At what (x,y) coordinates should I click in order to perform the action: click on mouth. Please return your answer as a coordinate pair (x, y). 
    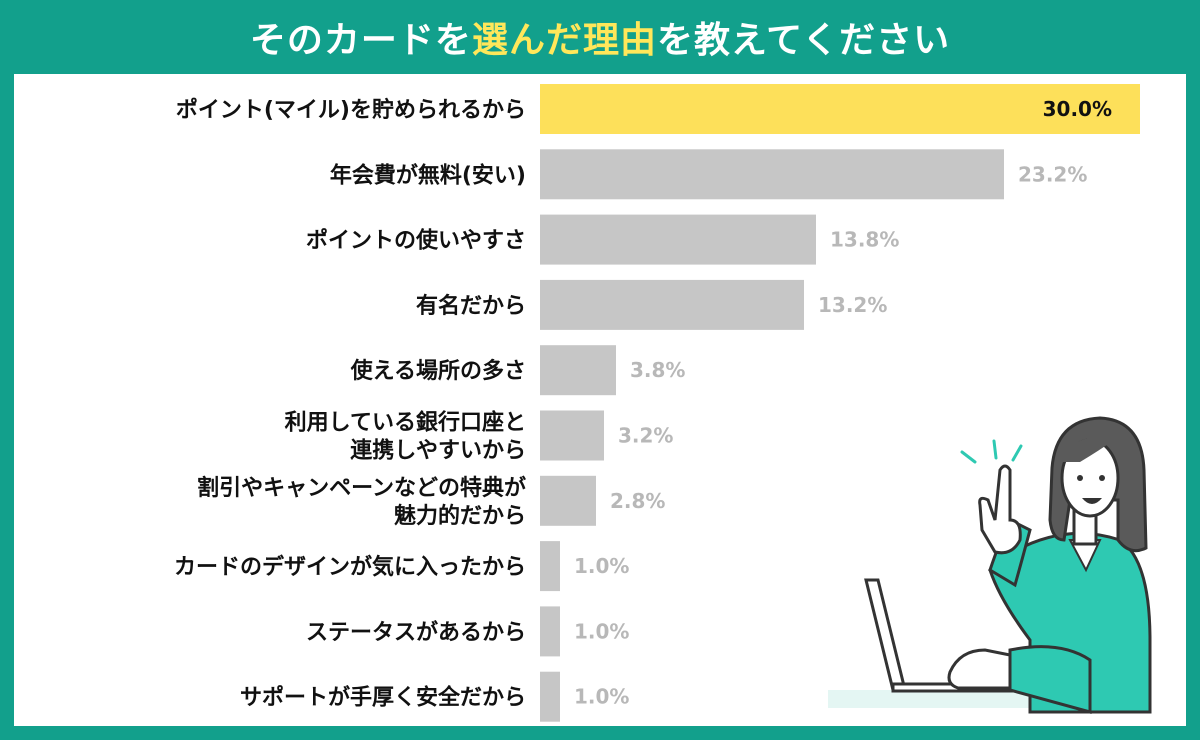
    Looking at the image, I should click on (1092, 501).